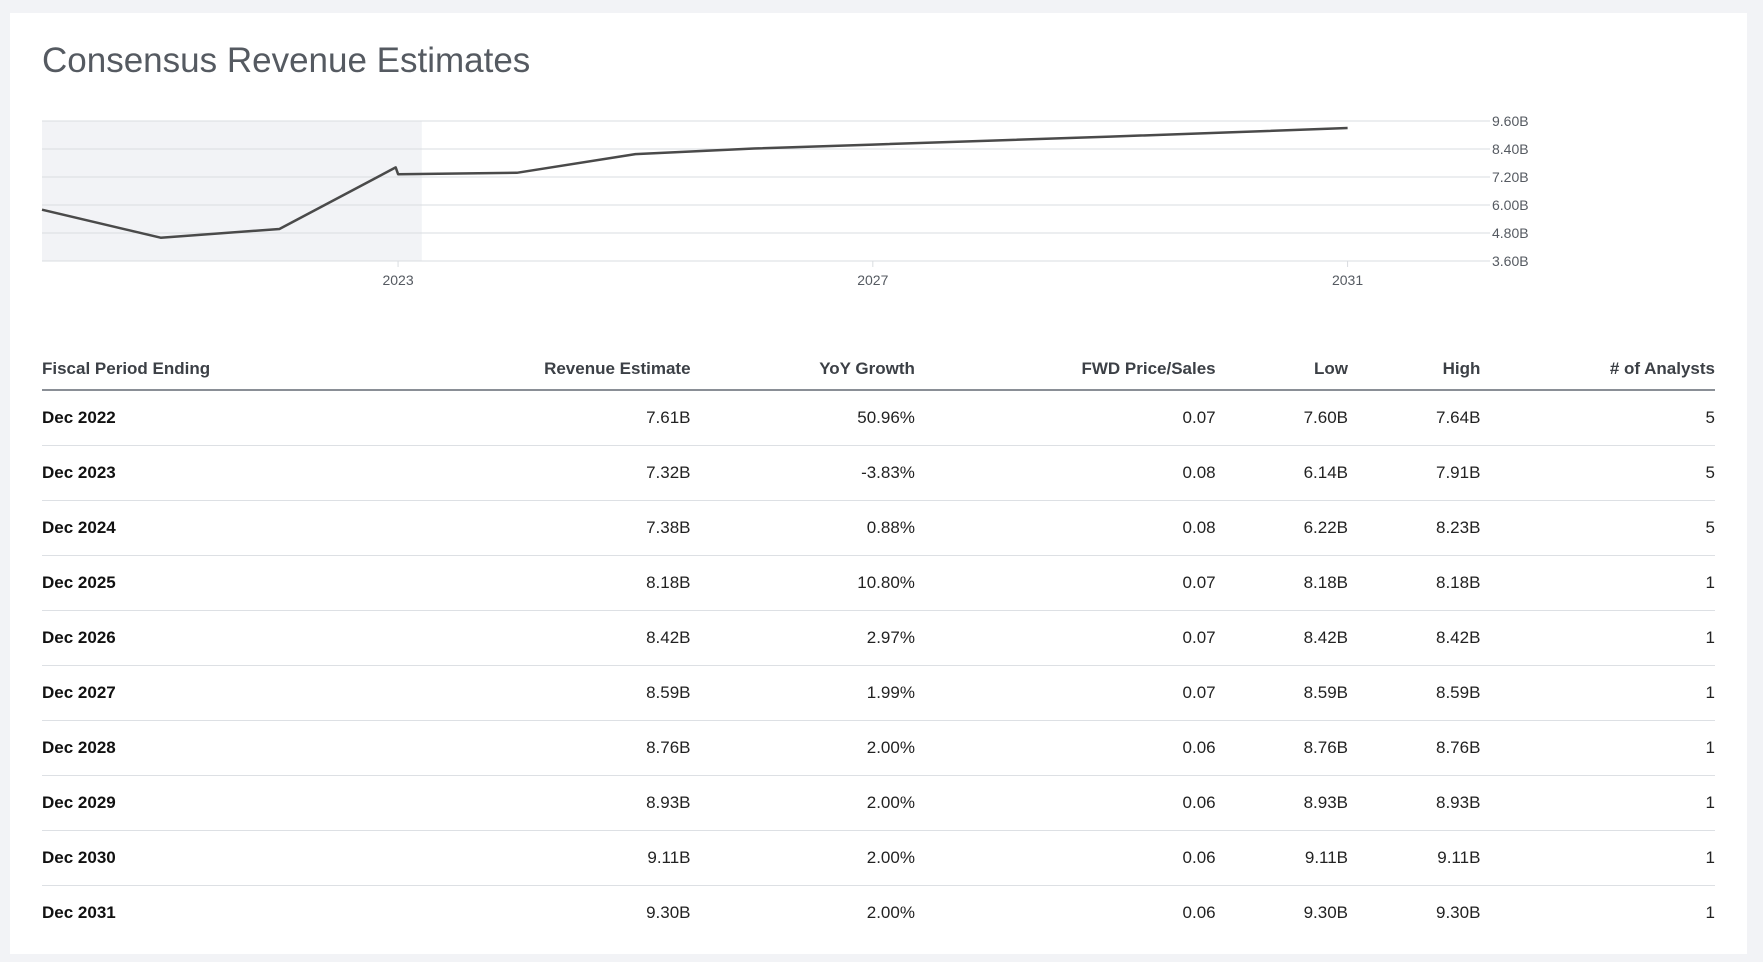 Image resolution: width=1763 pixels, height=962 pixels. Describe the element at coordinates (1597, 370) in the screenshot. I see `column-header: # of Analysts` at that location.